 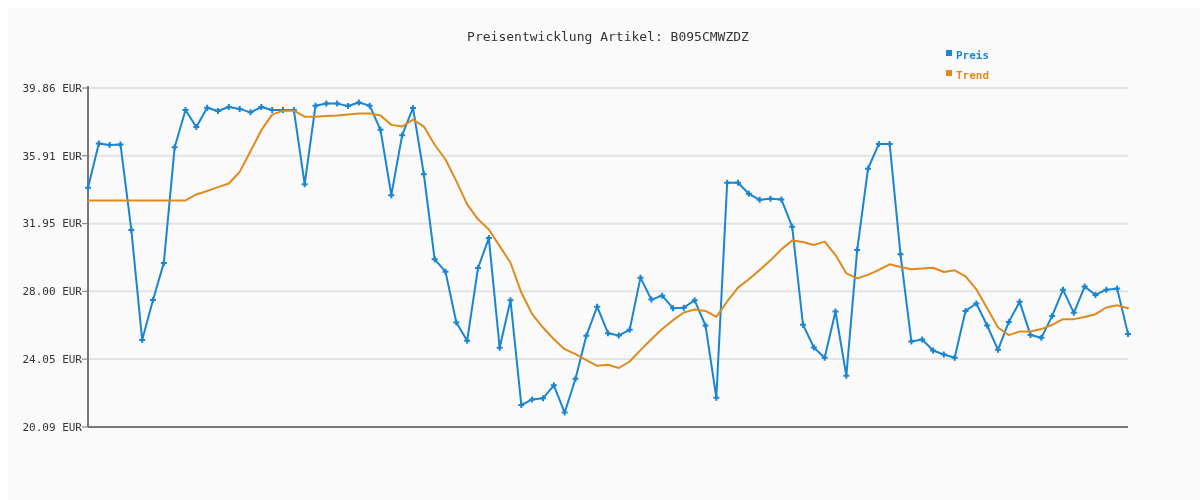 What do you see at coordinates (52, 88) in the screenshot?
I see `y-tick-label: 39.86 EUR` at bounding box center [52, 88].